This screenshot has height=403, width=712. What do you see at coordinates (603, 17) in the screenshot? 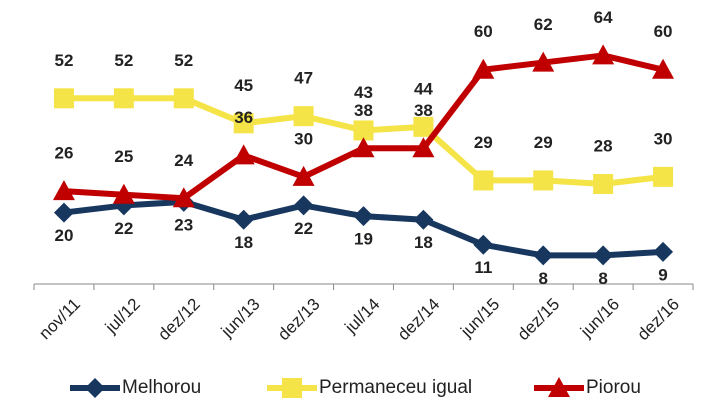
I see `data-label: 64` at bounding box center [603, 17].